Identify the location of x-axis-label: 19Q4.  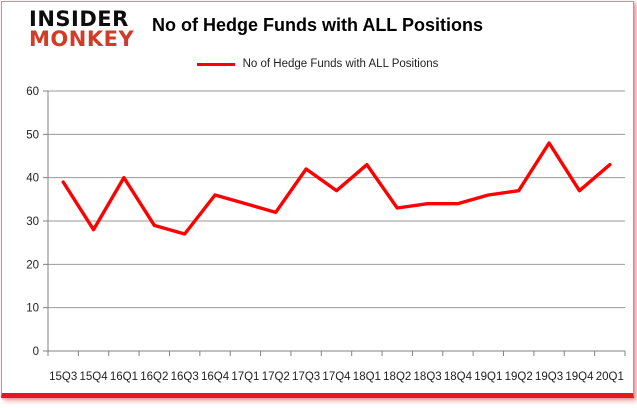
(579, 377).